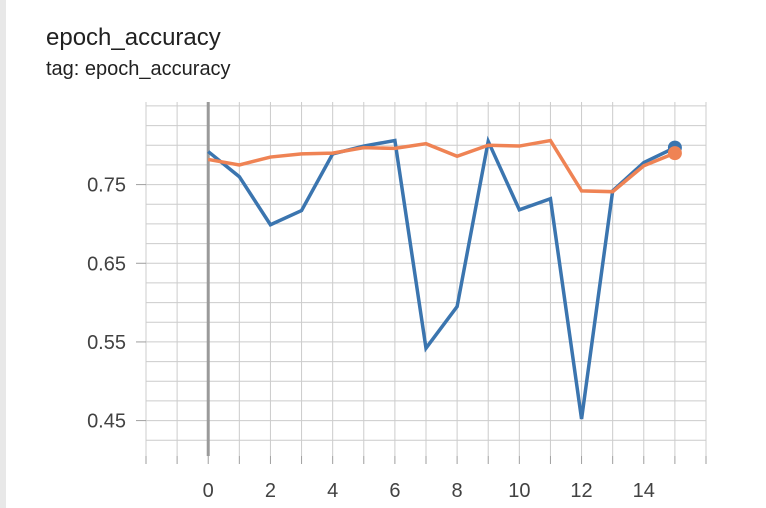  Describe the element at coordinates (208, 491) in the screenshot. I see `x-tick-label: 0` at that location.